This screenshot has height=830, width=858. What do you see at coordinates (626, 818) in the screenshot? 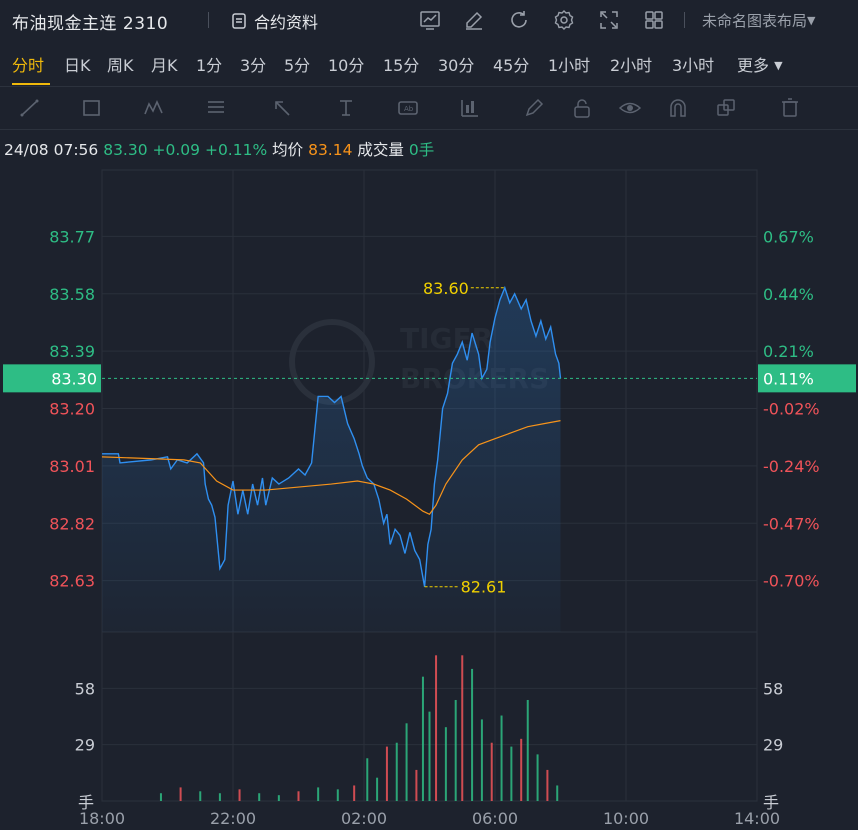
I see `x-tick-label: 10:00` at bounding box center [626, 818].